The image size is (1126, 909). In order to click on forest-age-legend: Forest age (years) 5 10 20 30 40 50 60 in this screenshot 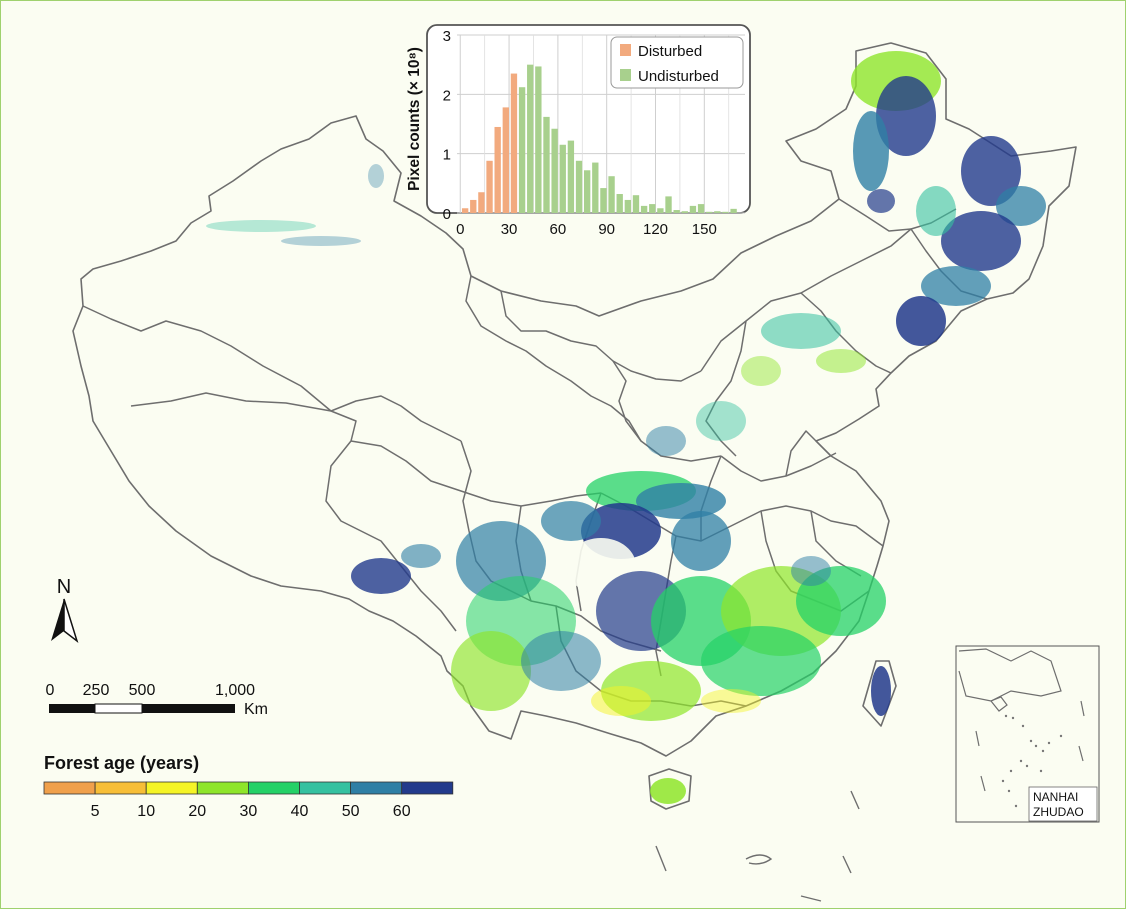, I will do `click(248, 786)`.